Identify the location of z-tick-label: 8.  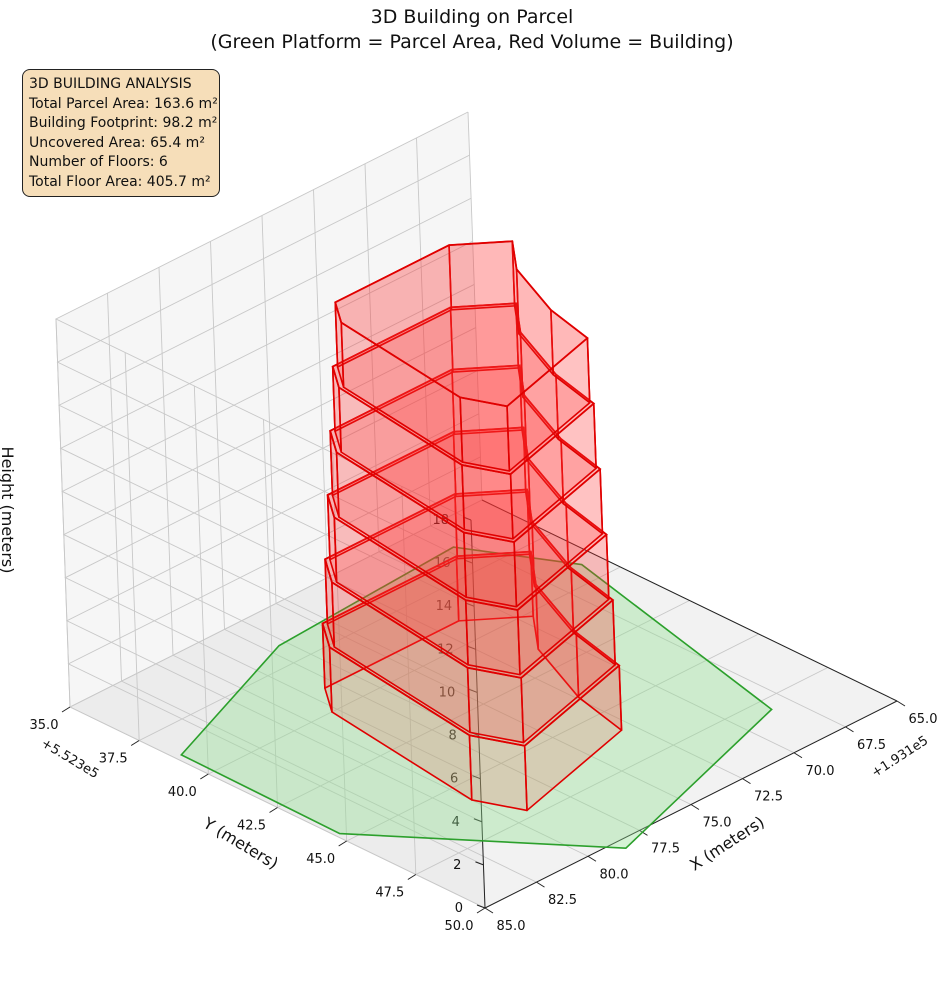
(452, 736).